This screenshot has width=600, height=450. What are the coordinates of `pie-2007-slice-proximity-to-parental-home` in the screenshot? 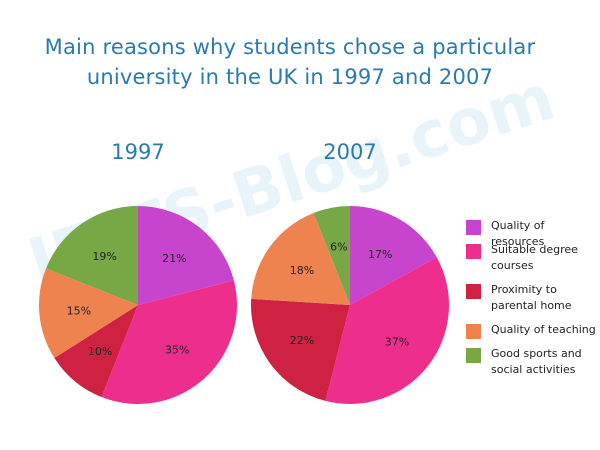 It's located at (300, 349).